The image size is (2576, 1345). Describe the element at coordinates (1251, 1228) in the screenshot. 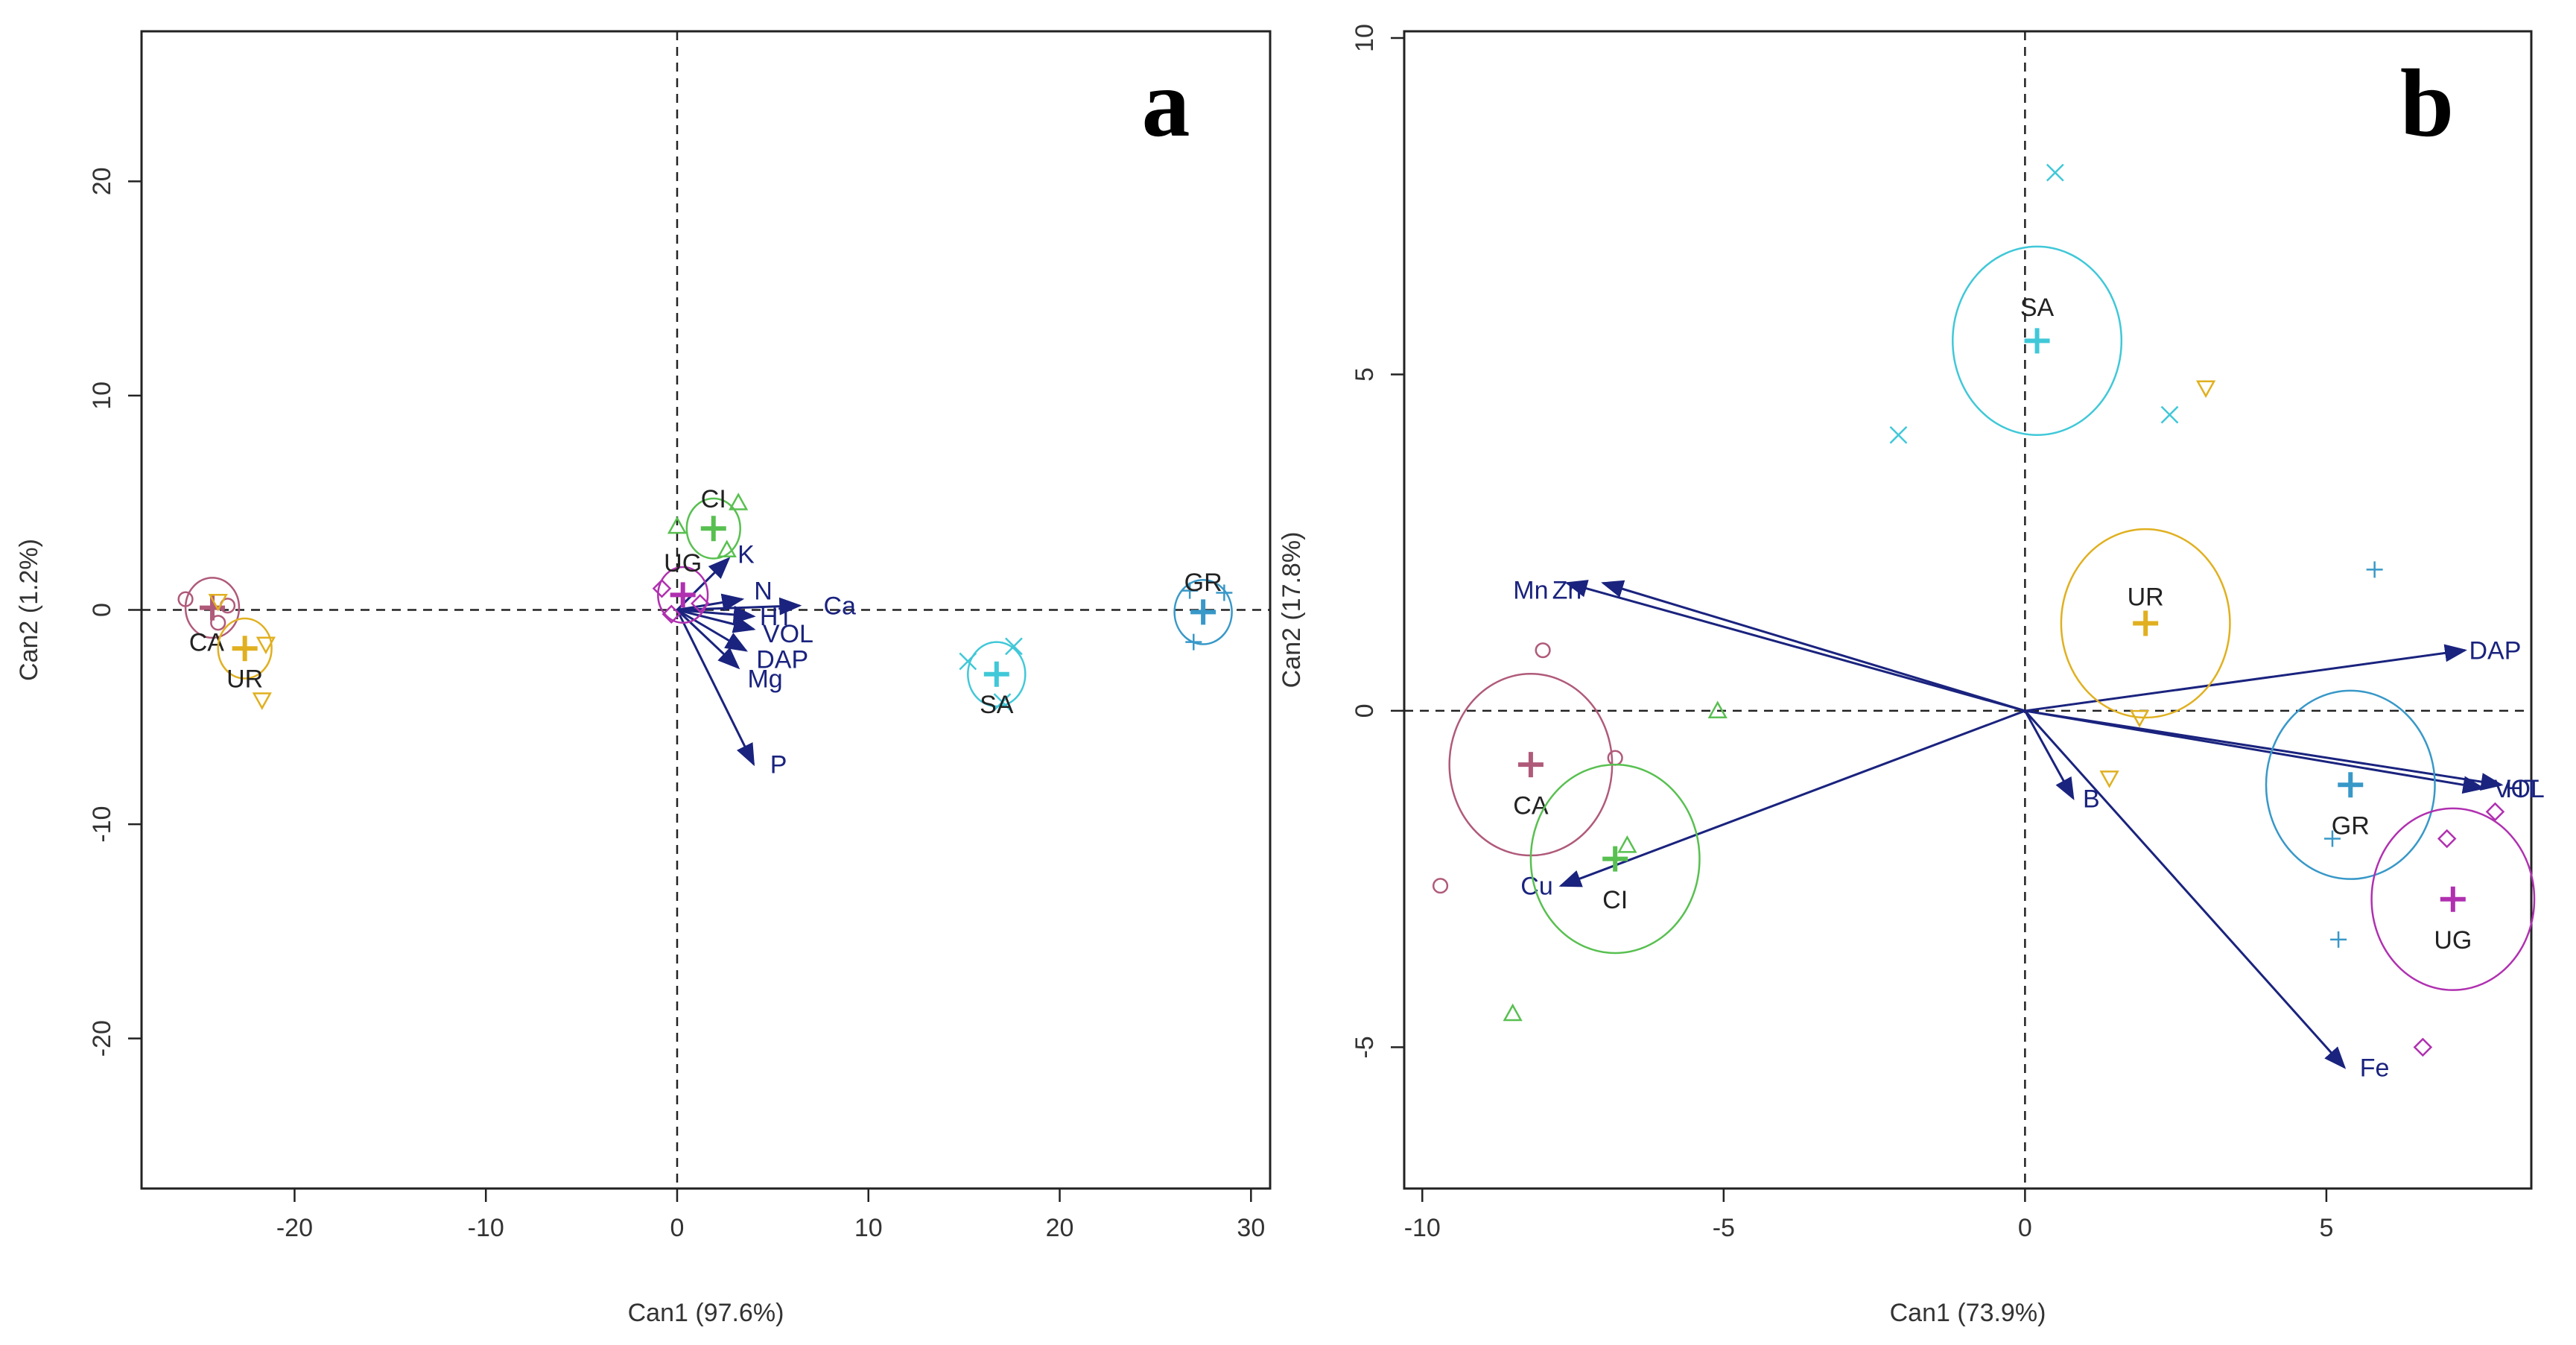

I see `x-tick-label: 30` at that location.